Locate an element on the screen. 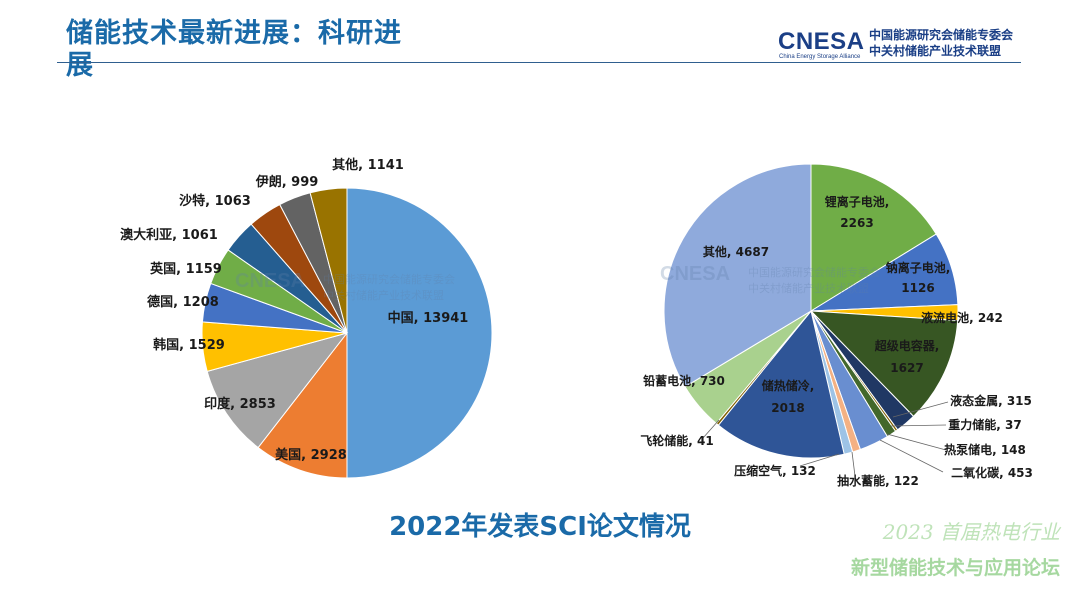 The height and width of the screenshot is (607, 1080). data-label: 其他, 1141 is located at coordinates (368, 165).